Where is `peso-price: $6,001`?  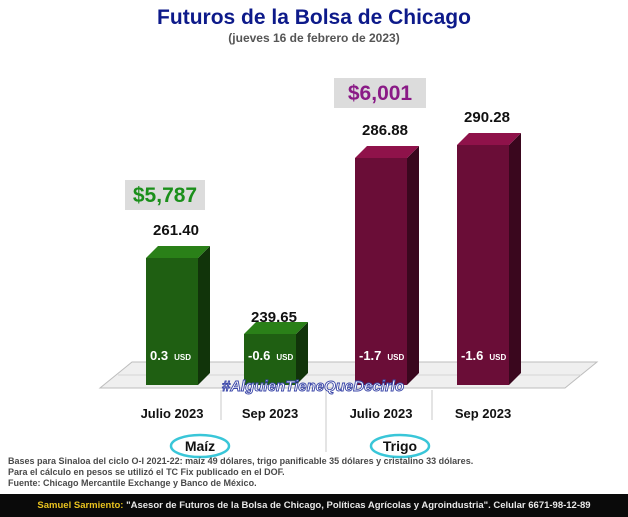 peso-price: $6,001 is located at coordinates (380, 93).